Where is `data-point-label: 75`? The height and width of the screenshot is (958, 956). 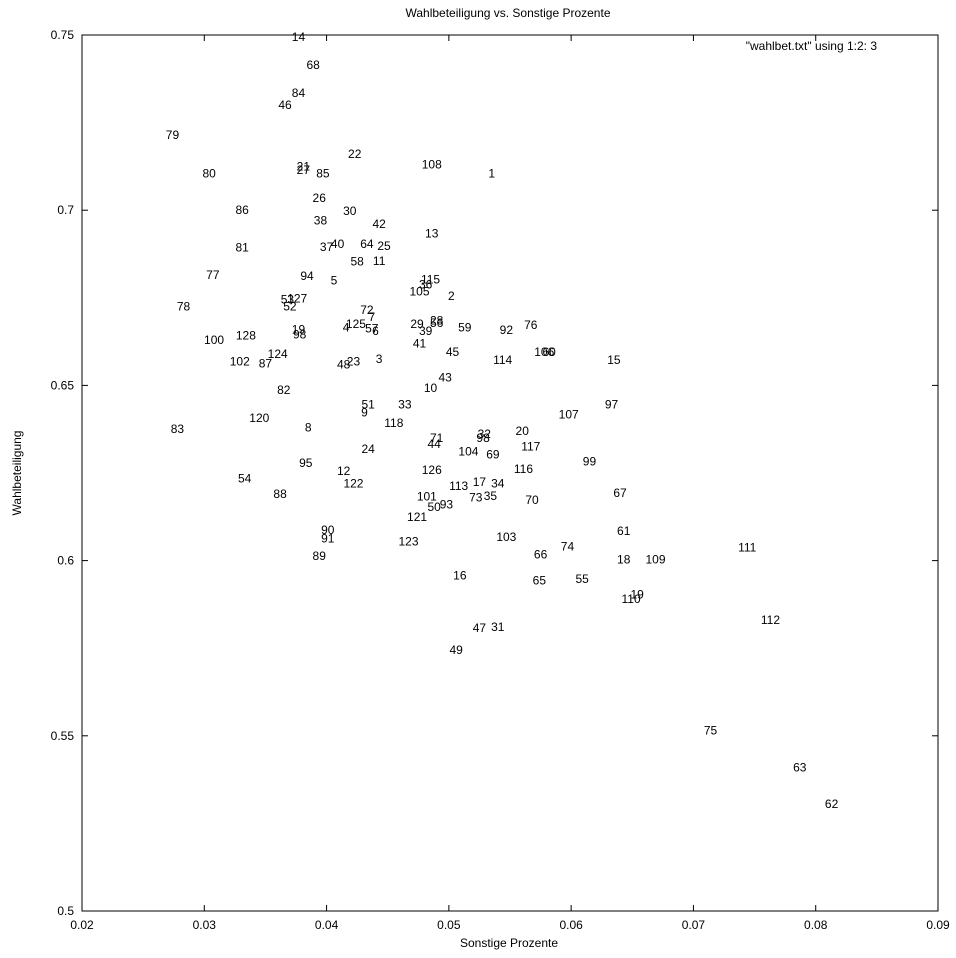
data-point-label: 75 is located at coordinates (711, 731).